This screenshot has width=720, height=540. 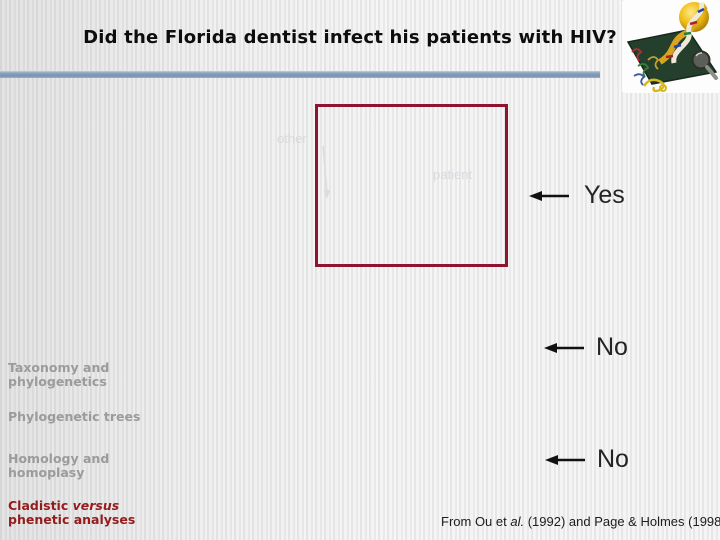 What do you see at coordinates (604, 195) in the screenshot?
I see `answer-label: Yes` at bounding box center [604, 195].